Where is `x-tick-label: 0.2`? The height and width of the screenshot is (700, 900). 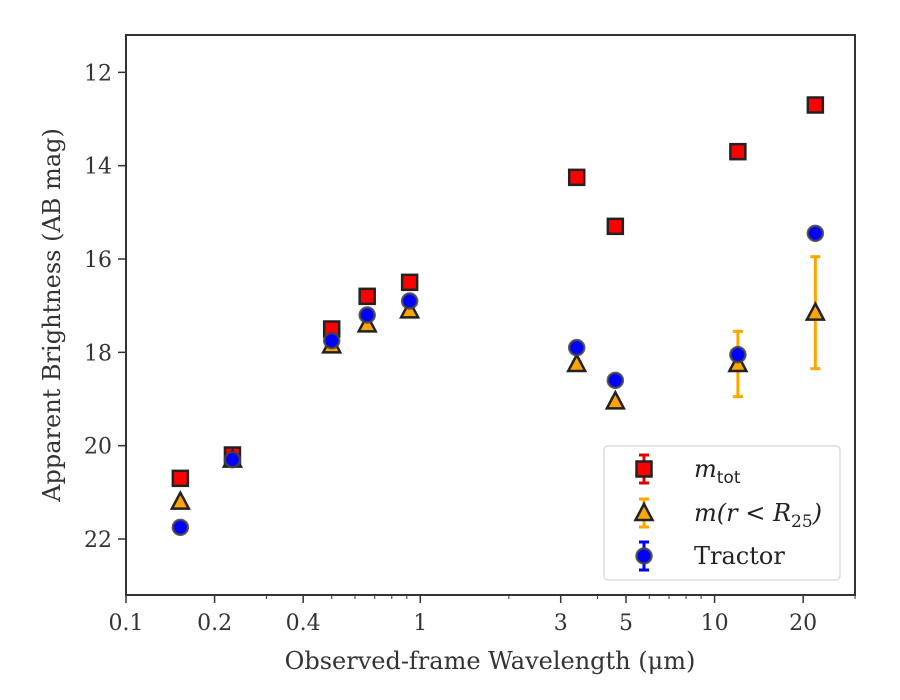 x-tick-label: 0.2 is located at coordinates (214, 623).